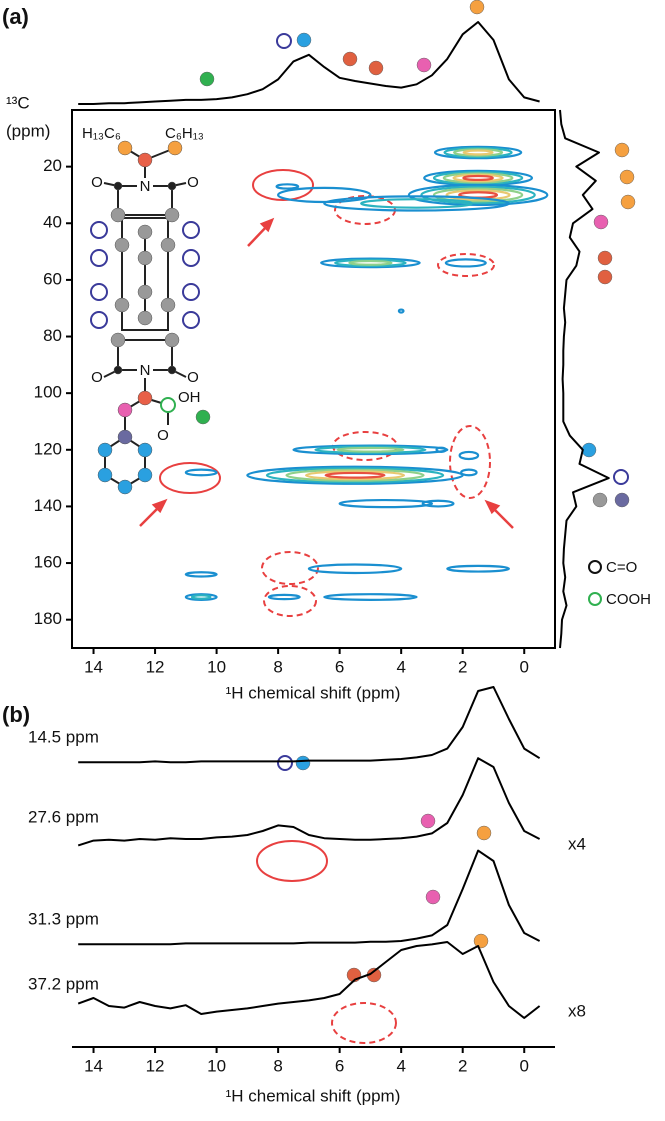 The image size is (665, 1121). Describe the element at coordinates (63, 983) in the screenshot. I see `trace-label: 37.2 ppm` at that location.